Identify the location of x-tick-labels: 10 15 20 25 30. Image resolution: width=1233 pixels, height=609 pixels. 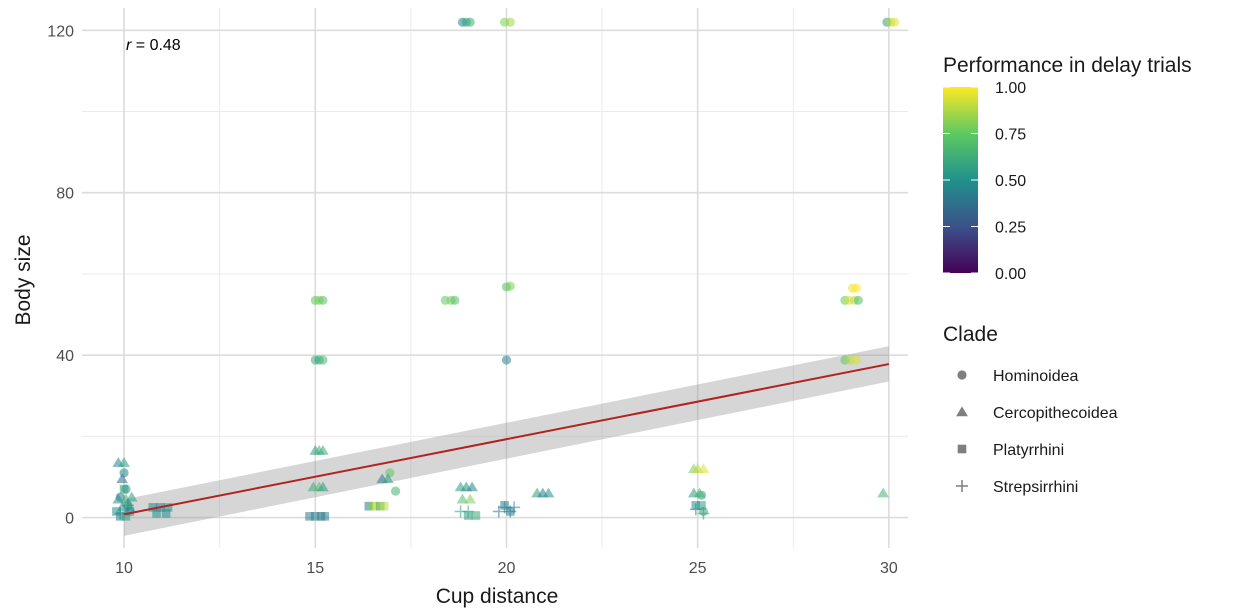
(506, 568).